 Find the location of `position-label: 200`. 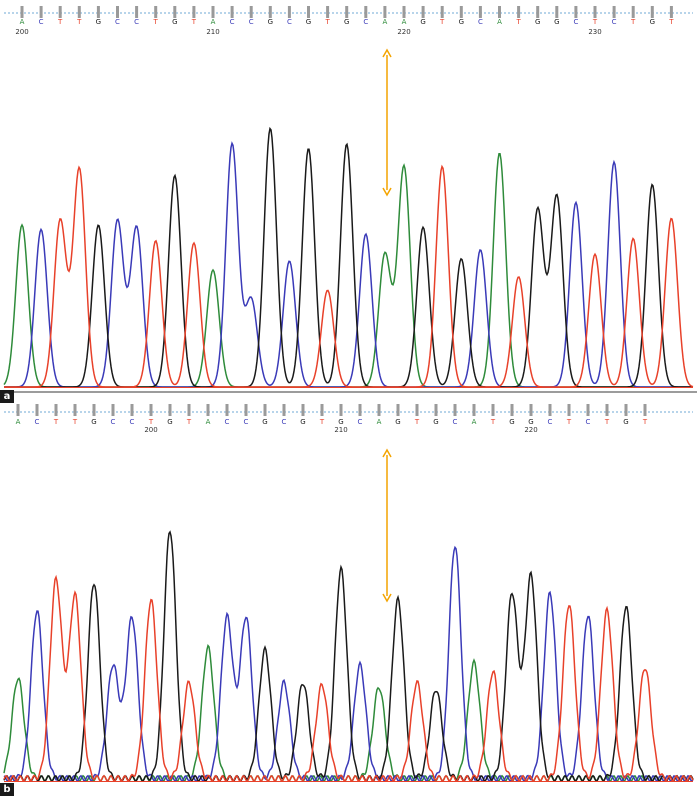

position-label: 200 is located at coordinates (150, 430).